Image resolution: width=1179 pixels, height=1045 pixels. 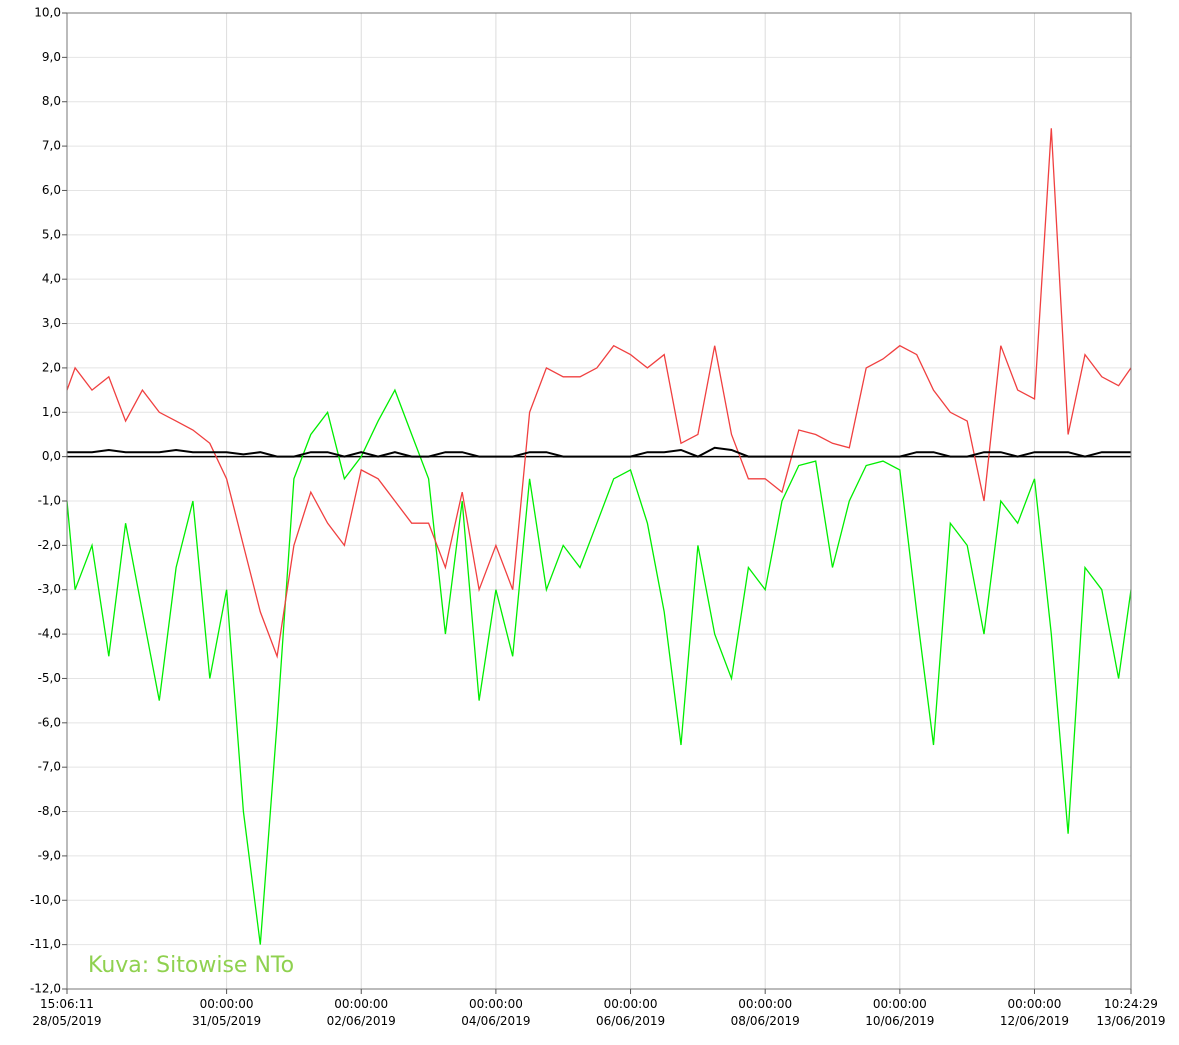 What do you see at coordinates (49, 545) in the screenshot?
I see `y-tick-label: -2,0` at bounding box center [49, 545].